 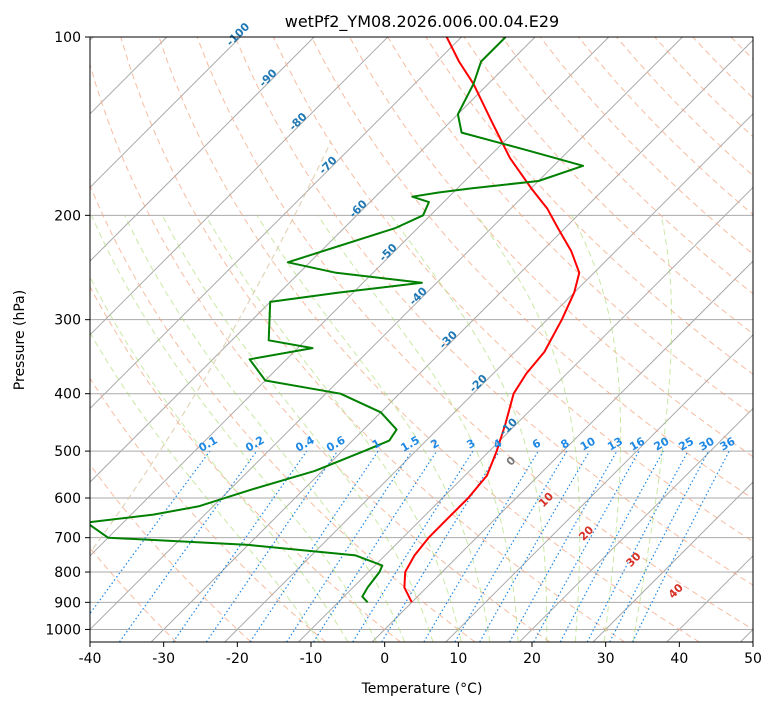 What do you see at coordinates (536, 443) in the screenshot?
I see `mixing-ratio-label: 6` at bounding box center [536, 443].